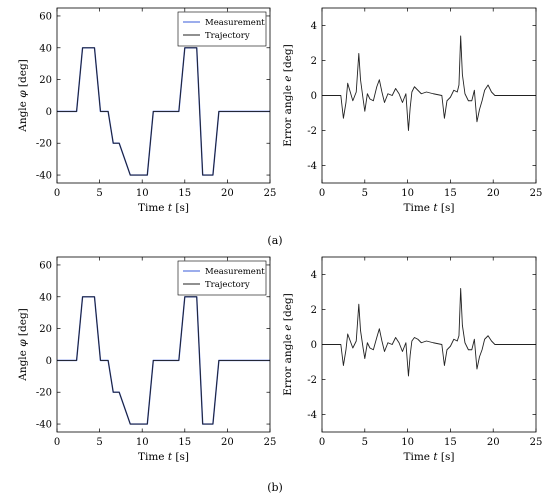 The image size is (550, 499). Describe the element at coordinates (275, 487) in the screenshot. I see `caption-b: (b)` at that location.